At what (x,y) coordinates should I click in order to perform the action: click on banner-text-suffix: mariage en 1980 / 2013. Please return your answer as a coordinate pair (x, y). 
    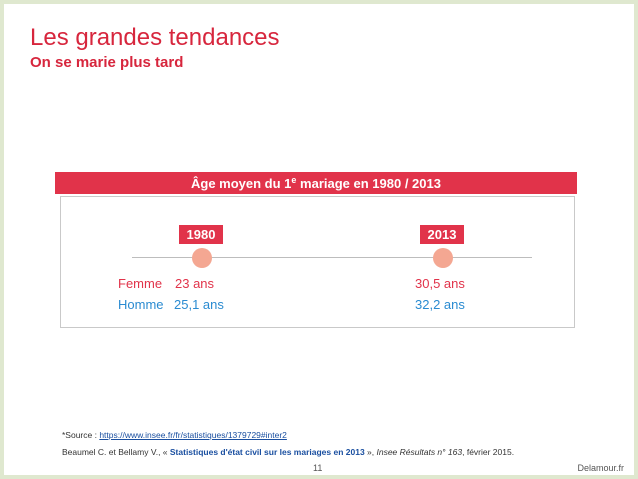
    Looking at the image, I should click on (368, 183).